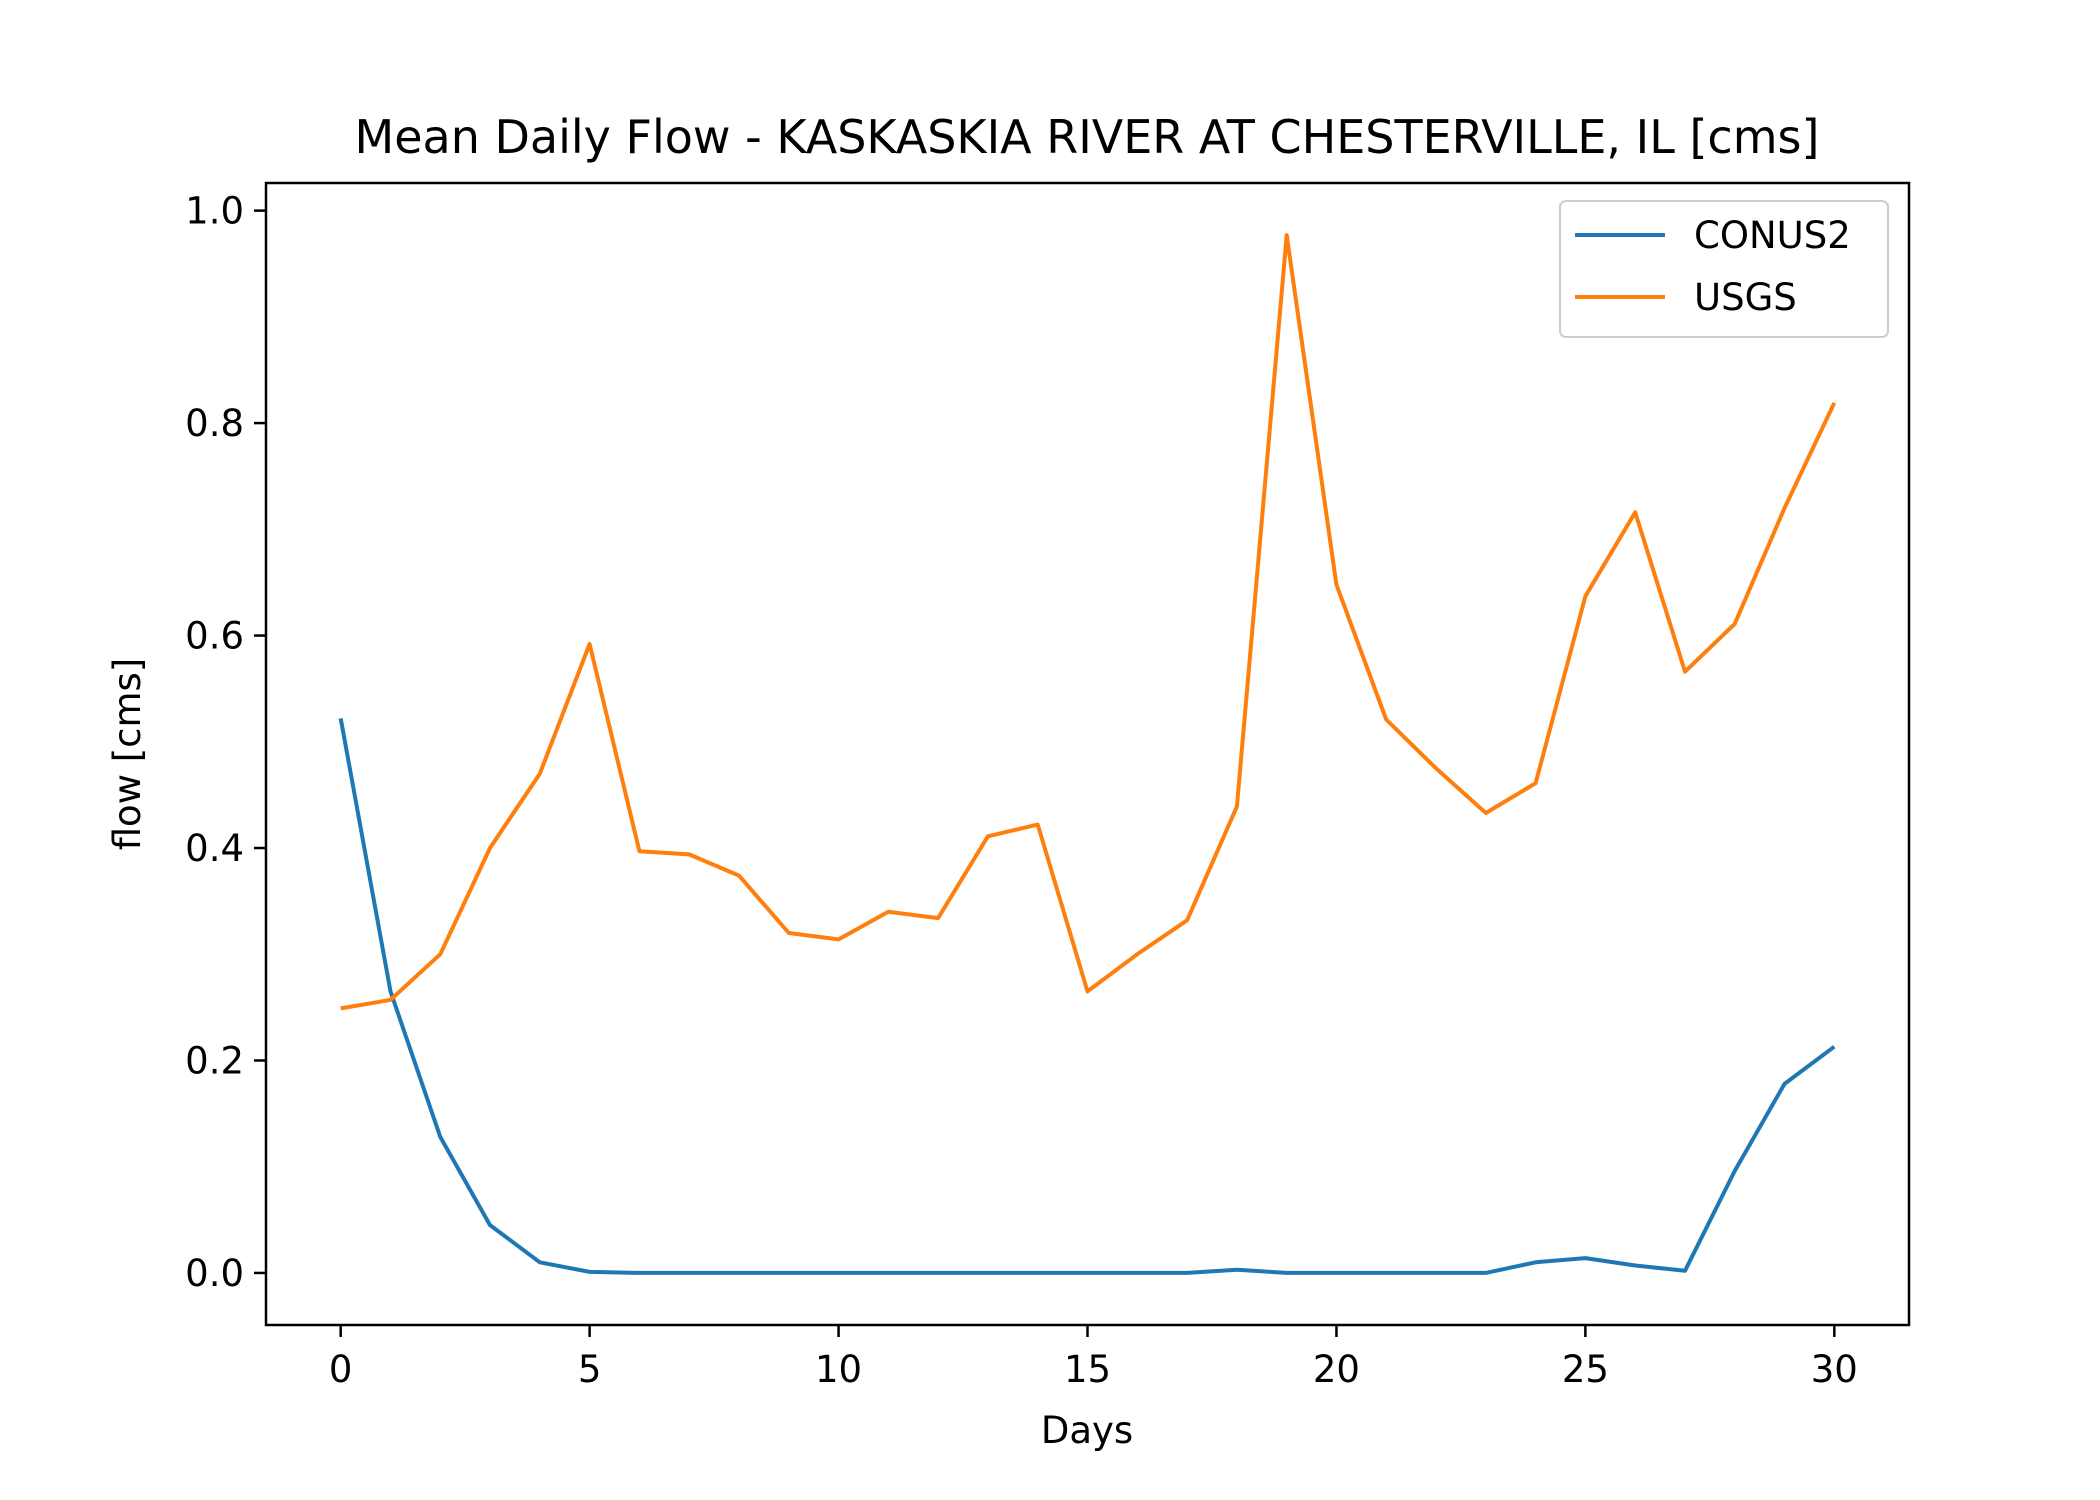 This screenshot has height=1500, width=2100. What do you see at coordinates (1834, 1369) in the screenshot?
I see `x-tick-label: 30` at bounding box center [1834, 1369].